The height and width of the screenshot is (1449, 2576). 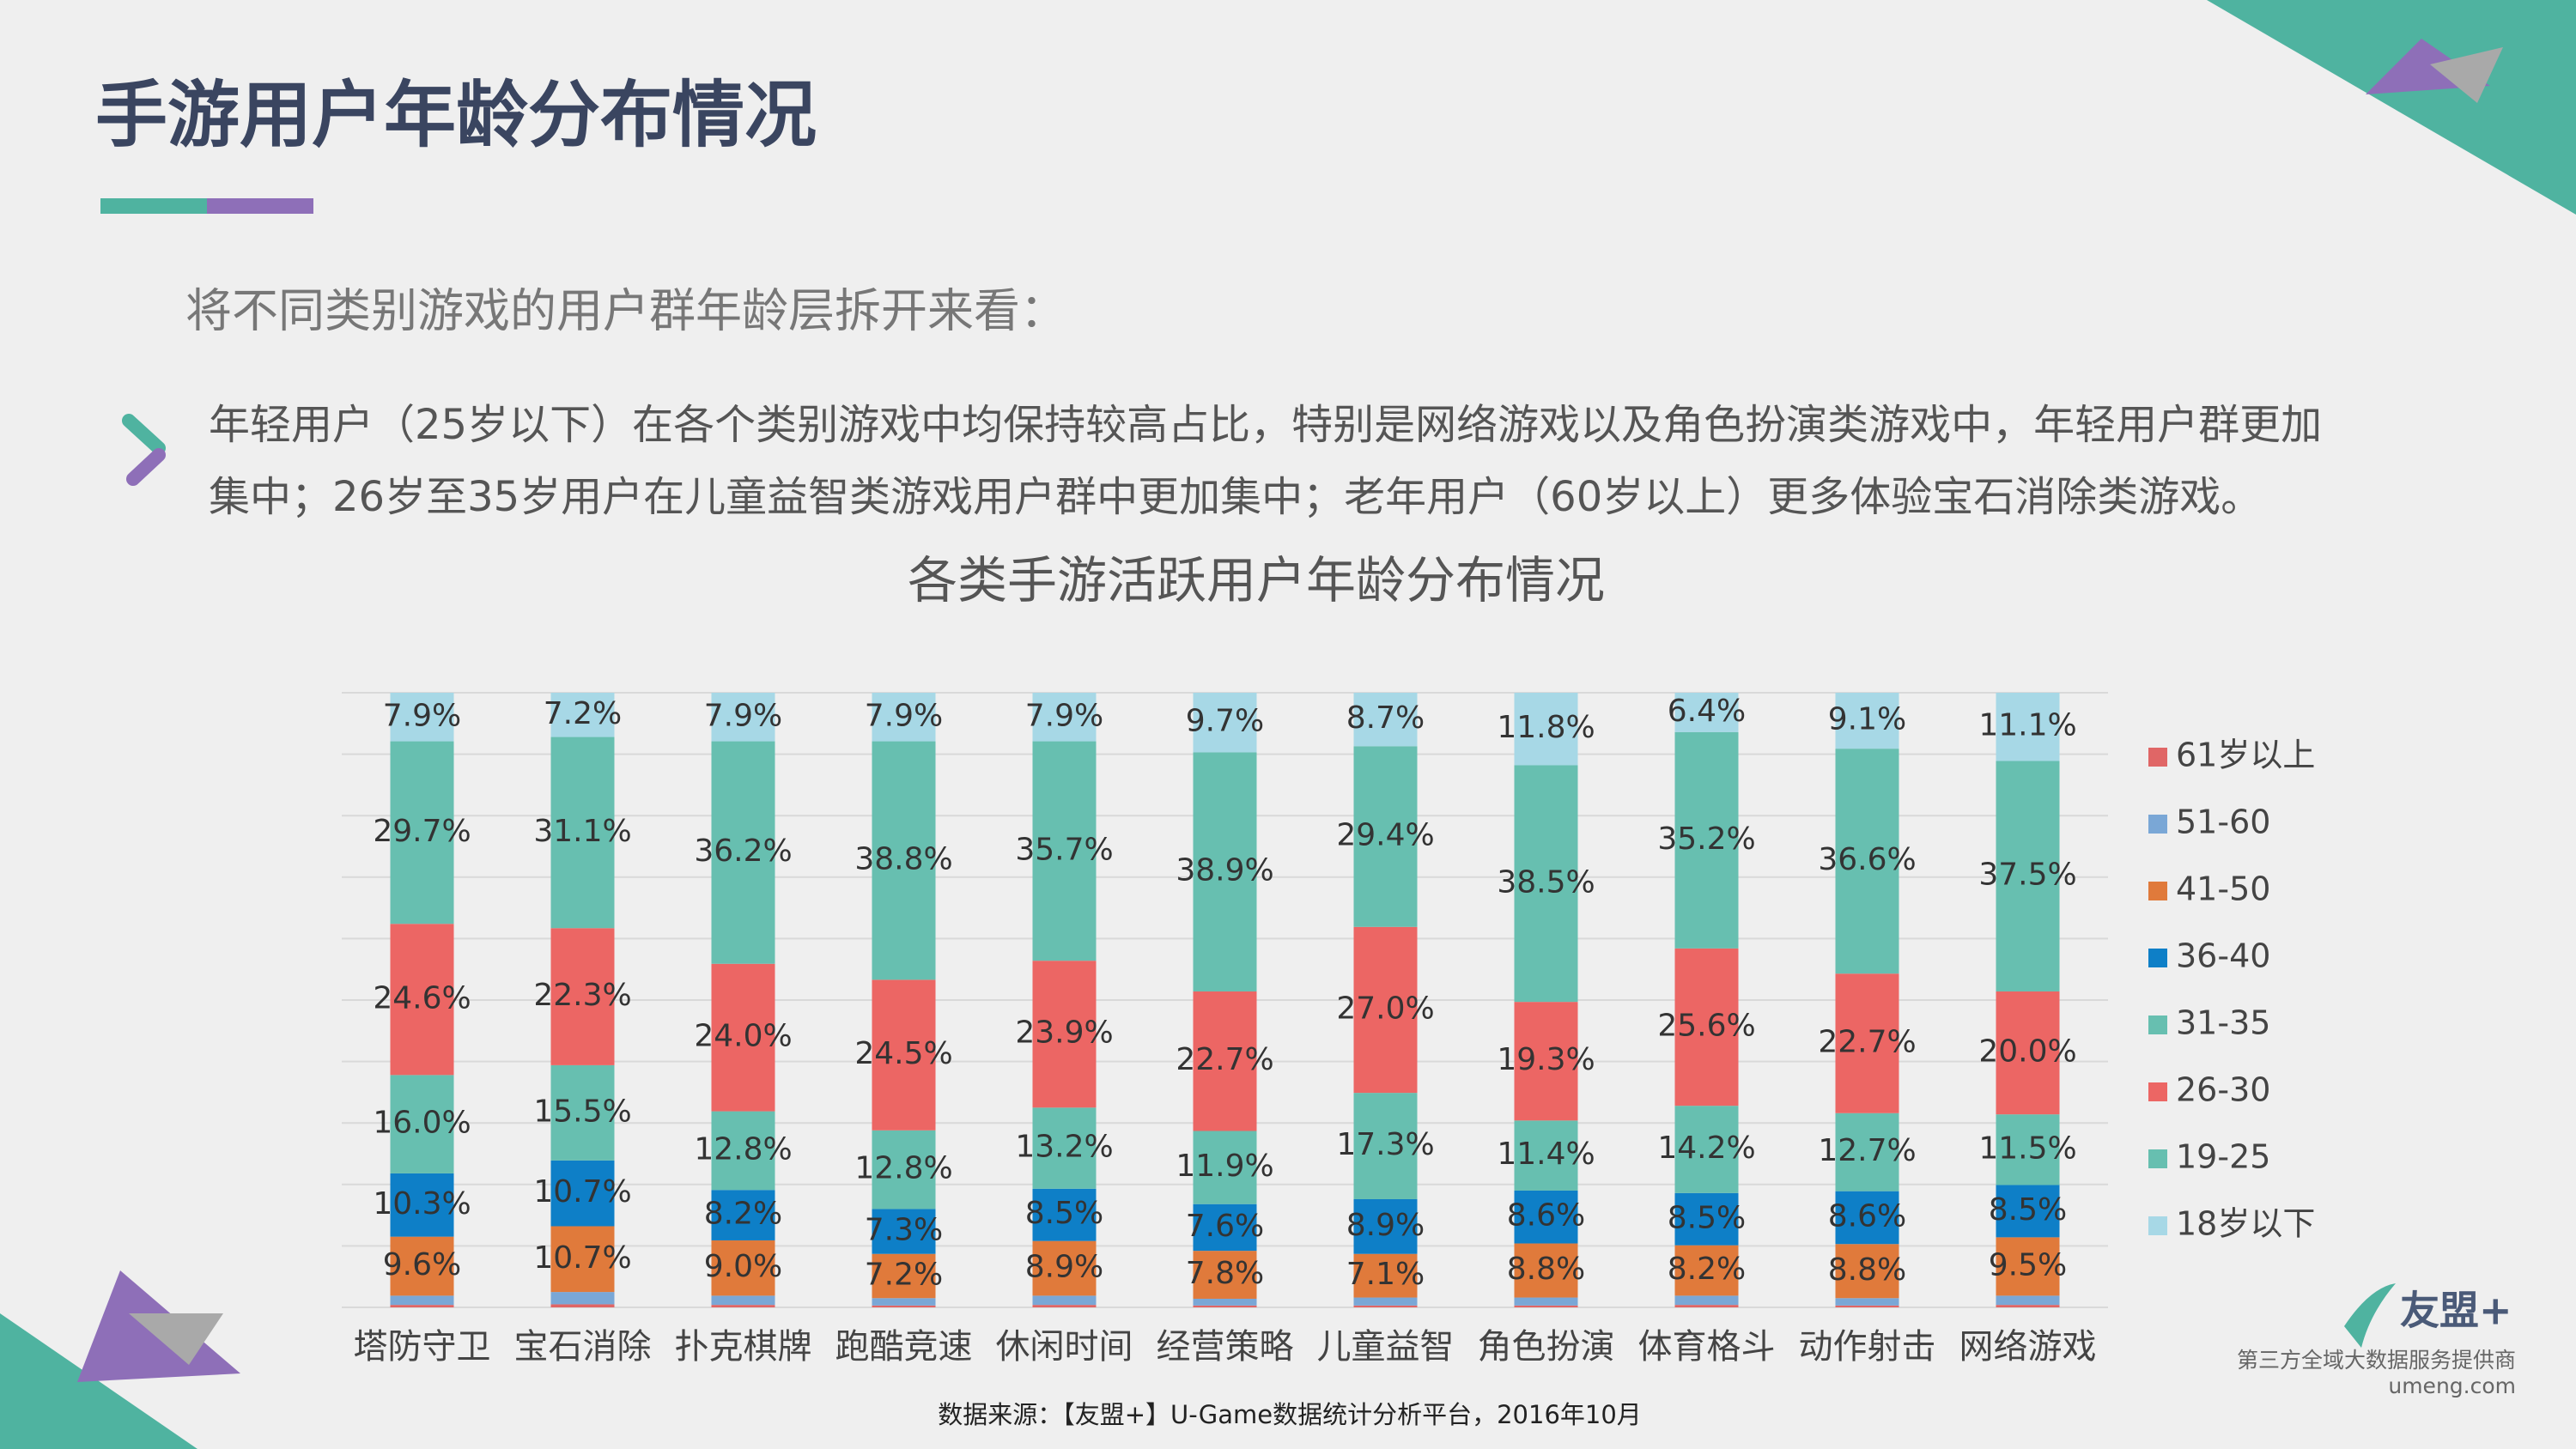 I want to click on data-label: 9.7%, so click(x=1225, y=721).